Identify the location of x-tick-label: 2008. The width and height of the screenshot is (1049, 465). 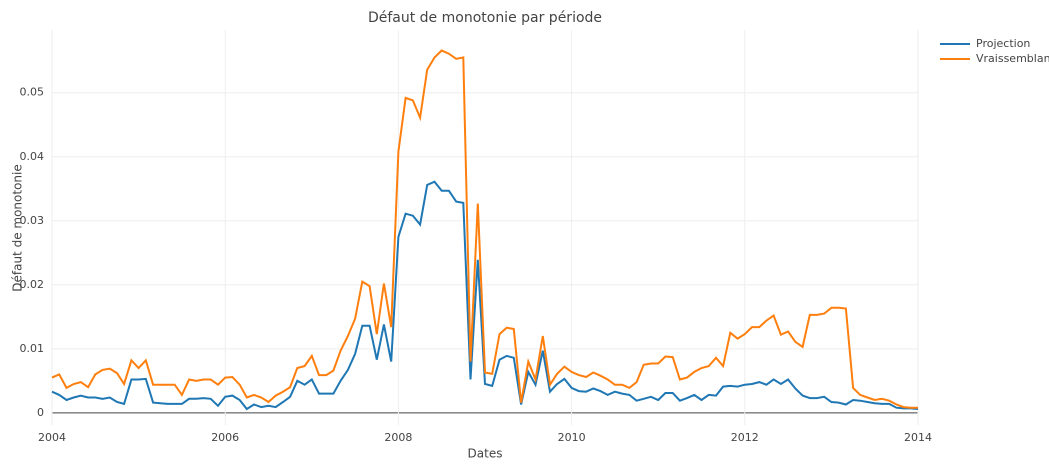
(398, 437).